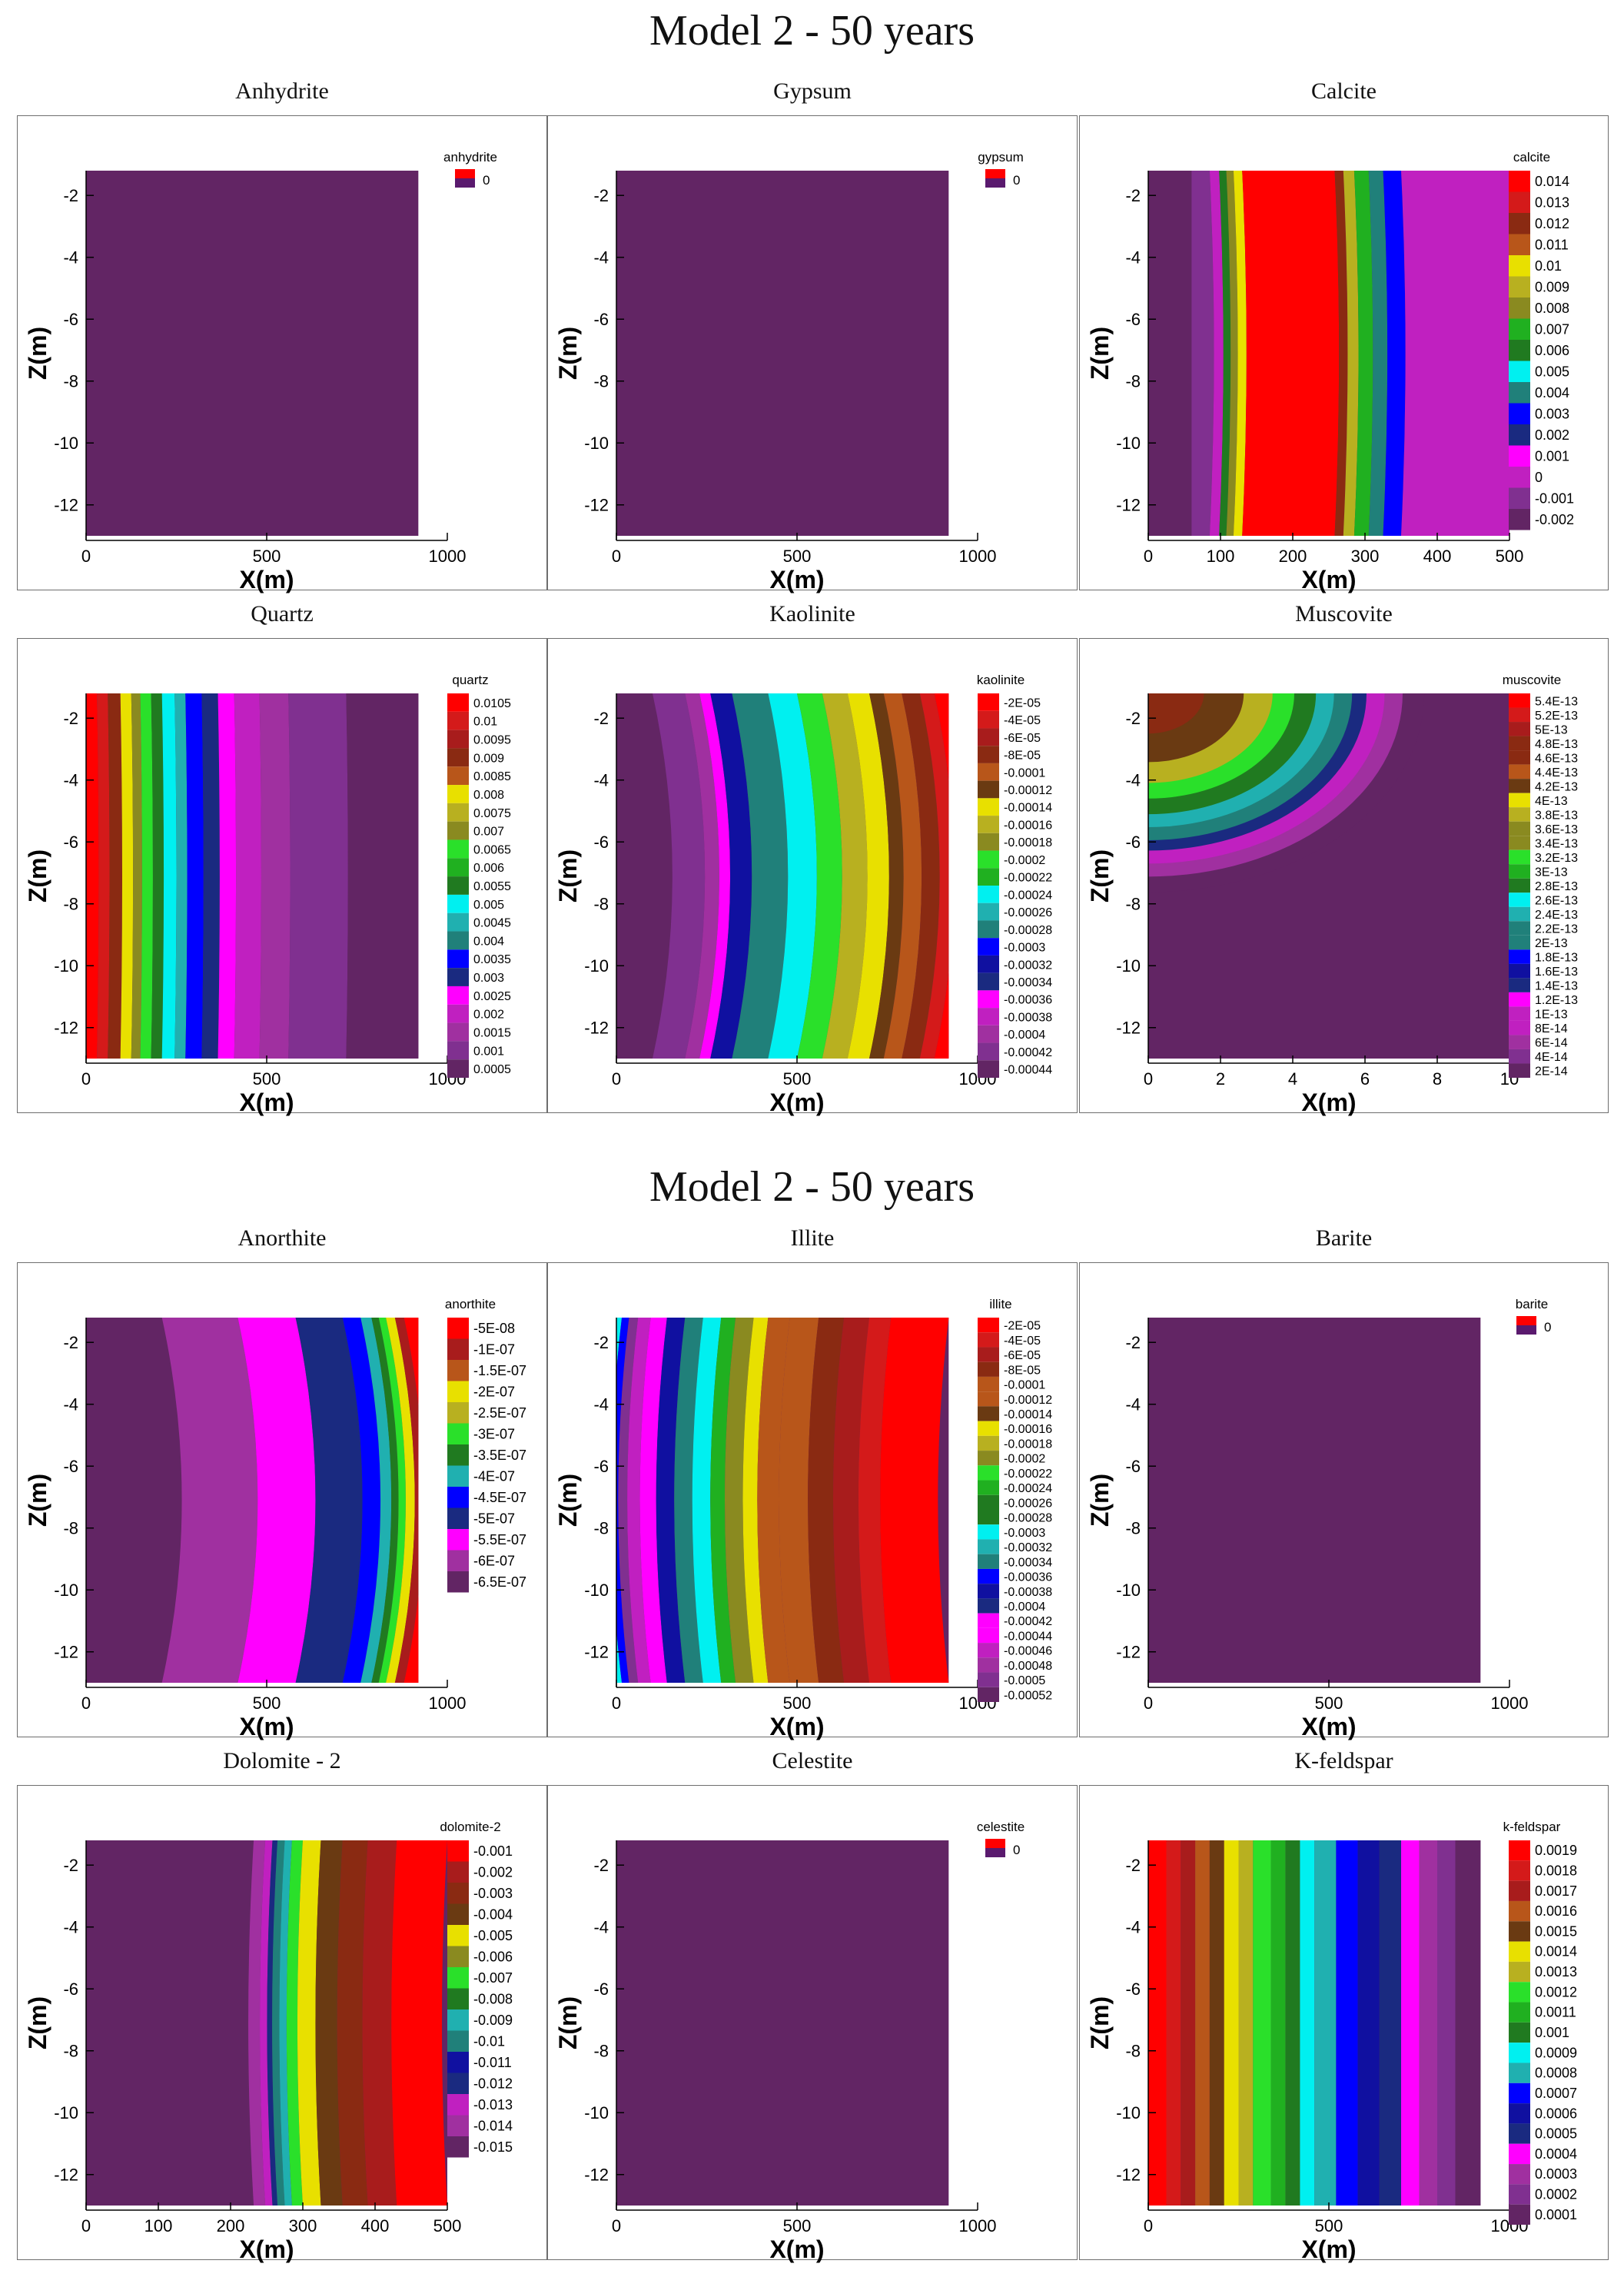  What do you see at coordinates (978, 556) in the screenshot?
I see `x-tick-label: 1000` at bounding box center [978, 556].